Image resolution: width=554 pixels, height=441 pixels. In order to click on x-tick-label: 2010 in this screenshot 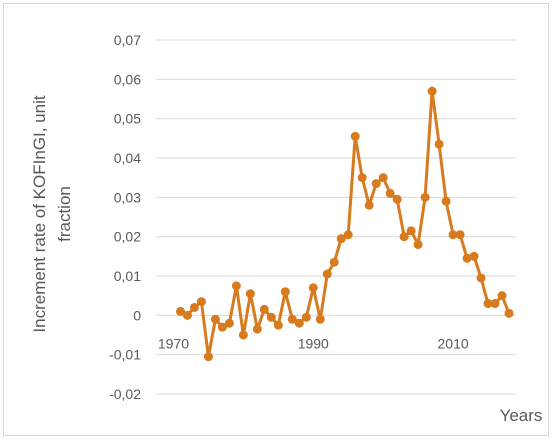, I will do `click(453, 343)`.